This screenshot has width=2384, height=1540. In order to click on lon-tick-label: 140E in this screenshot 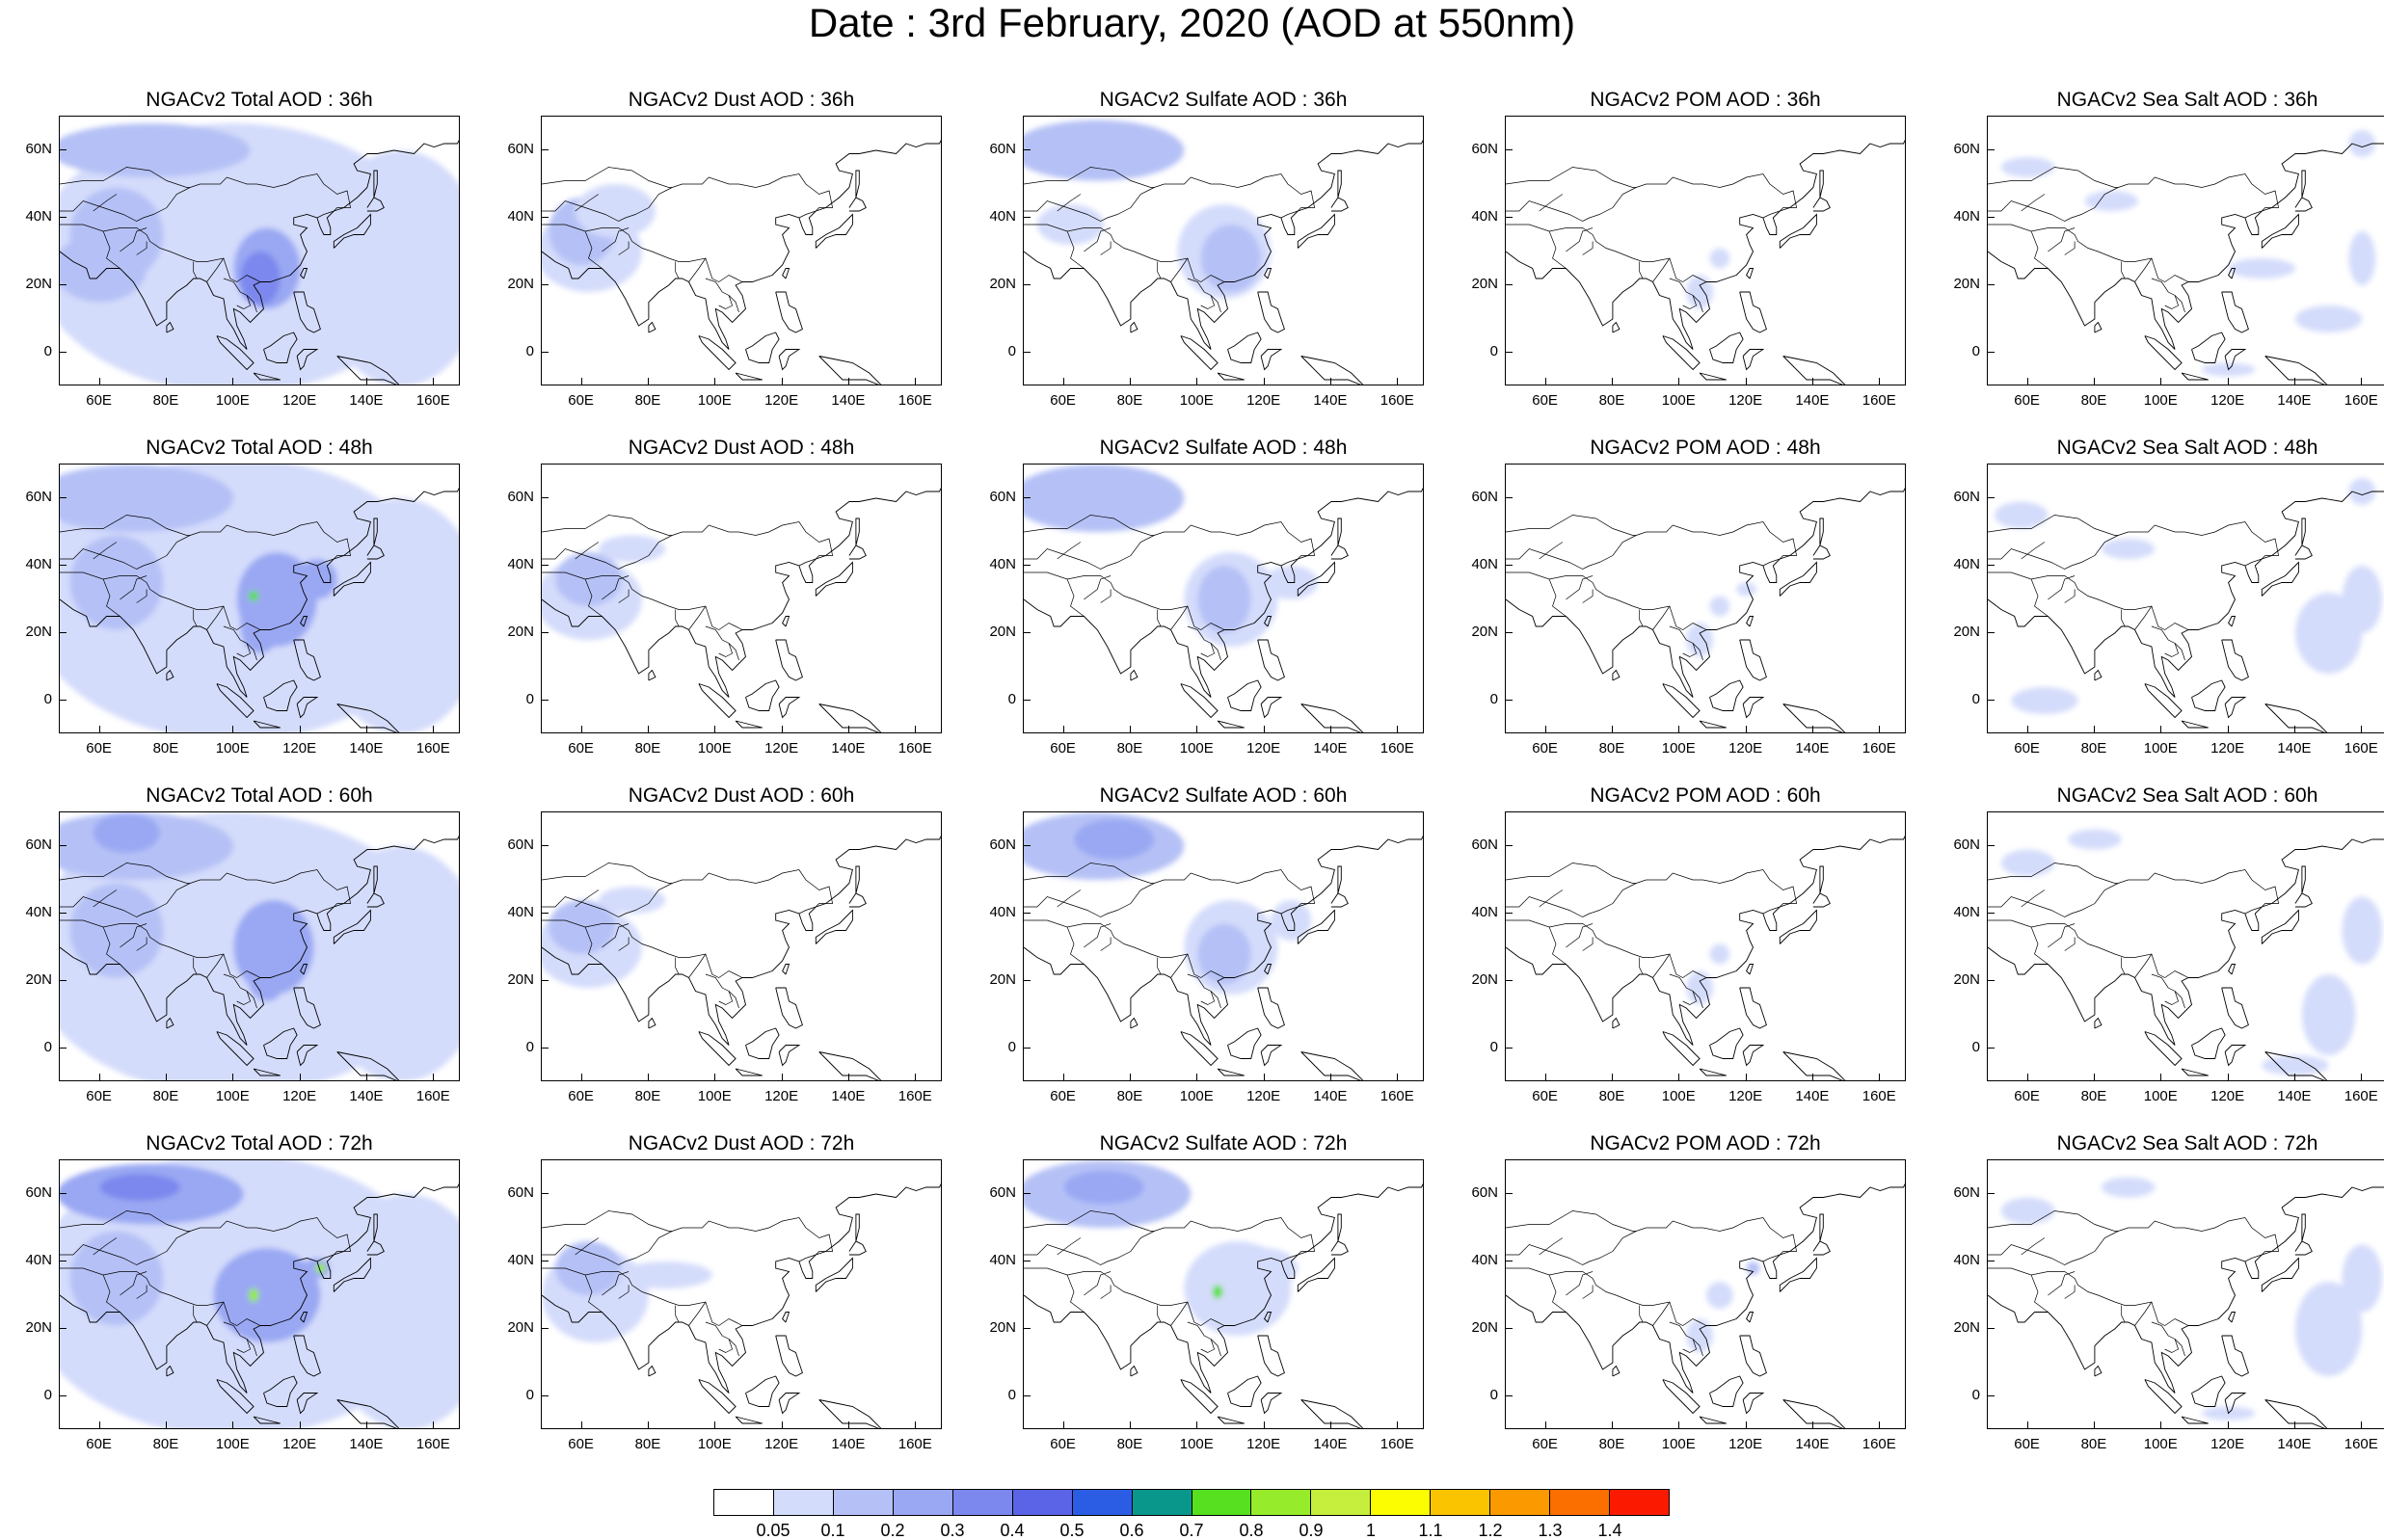, I will do `click(2295, 1096)`.